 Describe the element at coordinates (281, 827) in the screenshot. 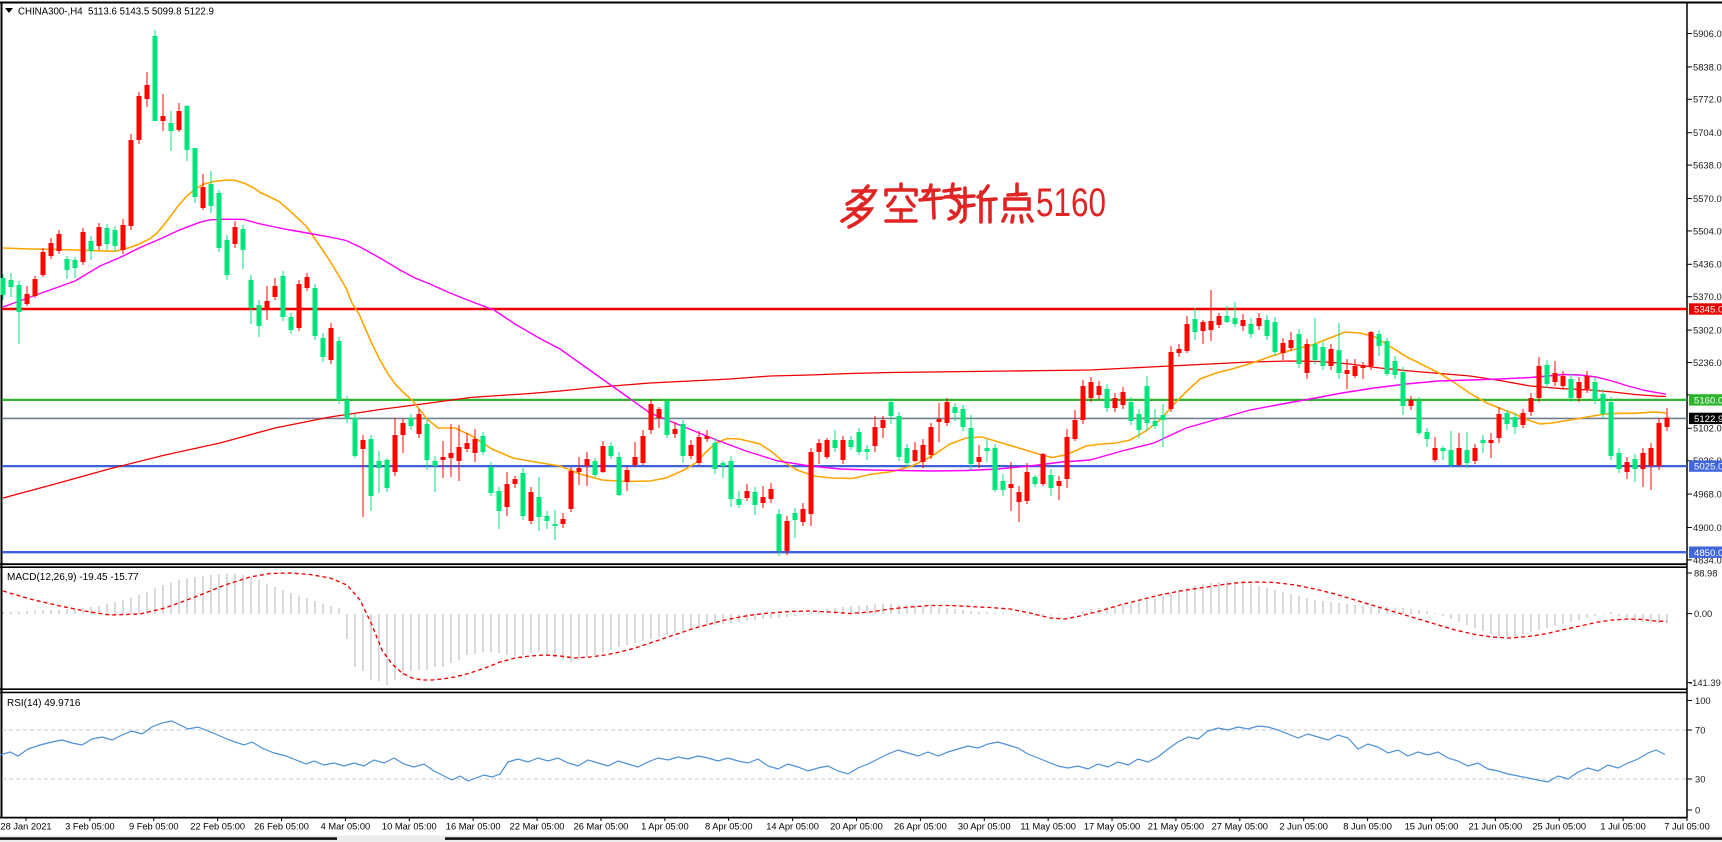

I see `svg-text: 26 Feb 05:00` at that location.